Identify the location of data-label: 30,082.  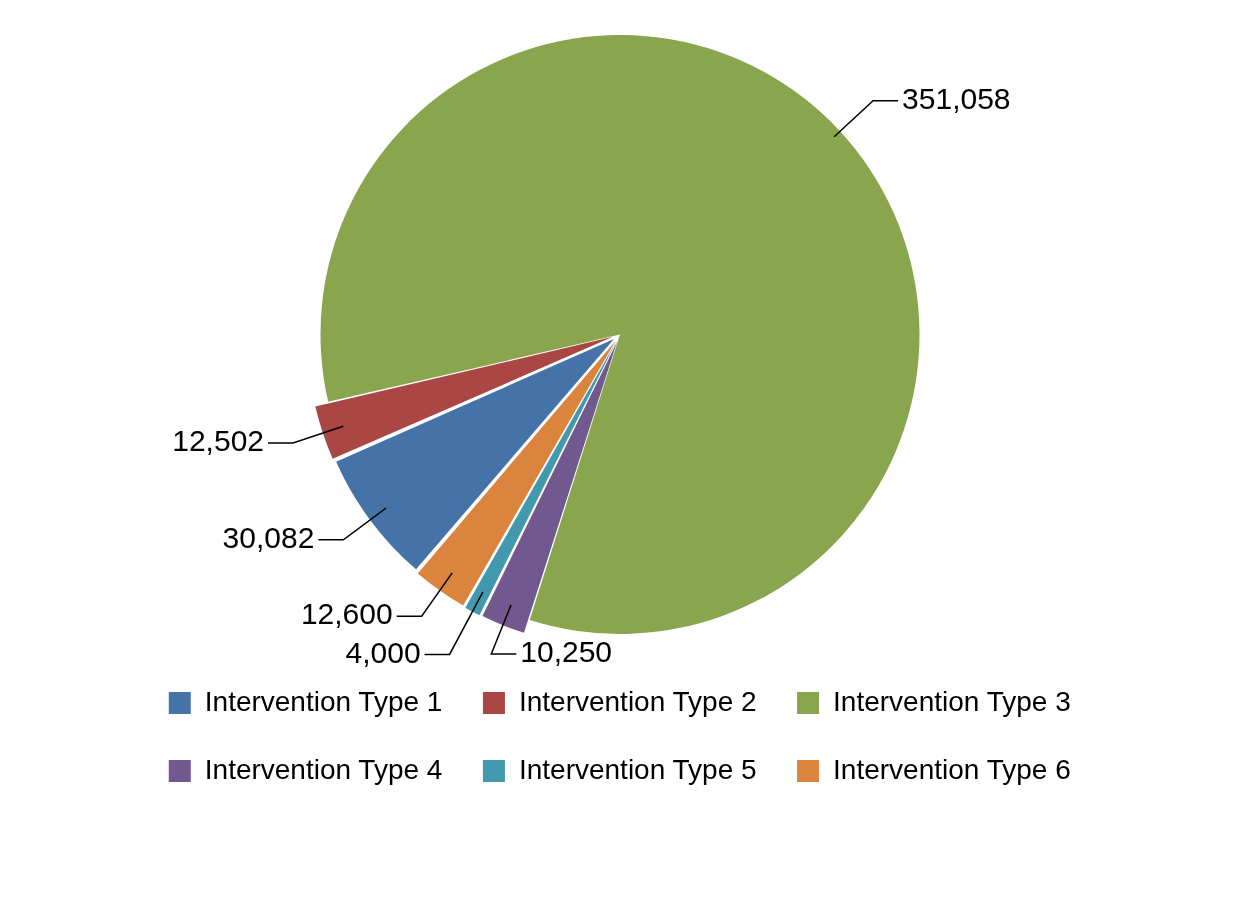
(268, 538).